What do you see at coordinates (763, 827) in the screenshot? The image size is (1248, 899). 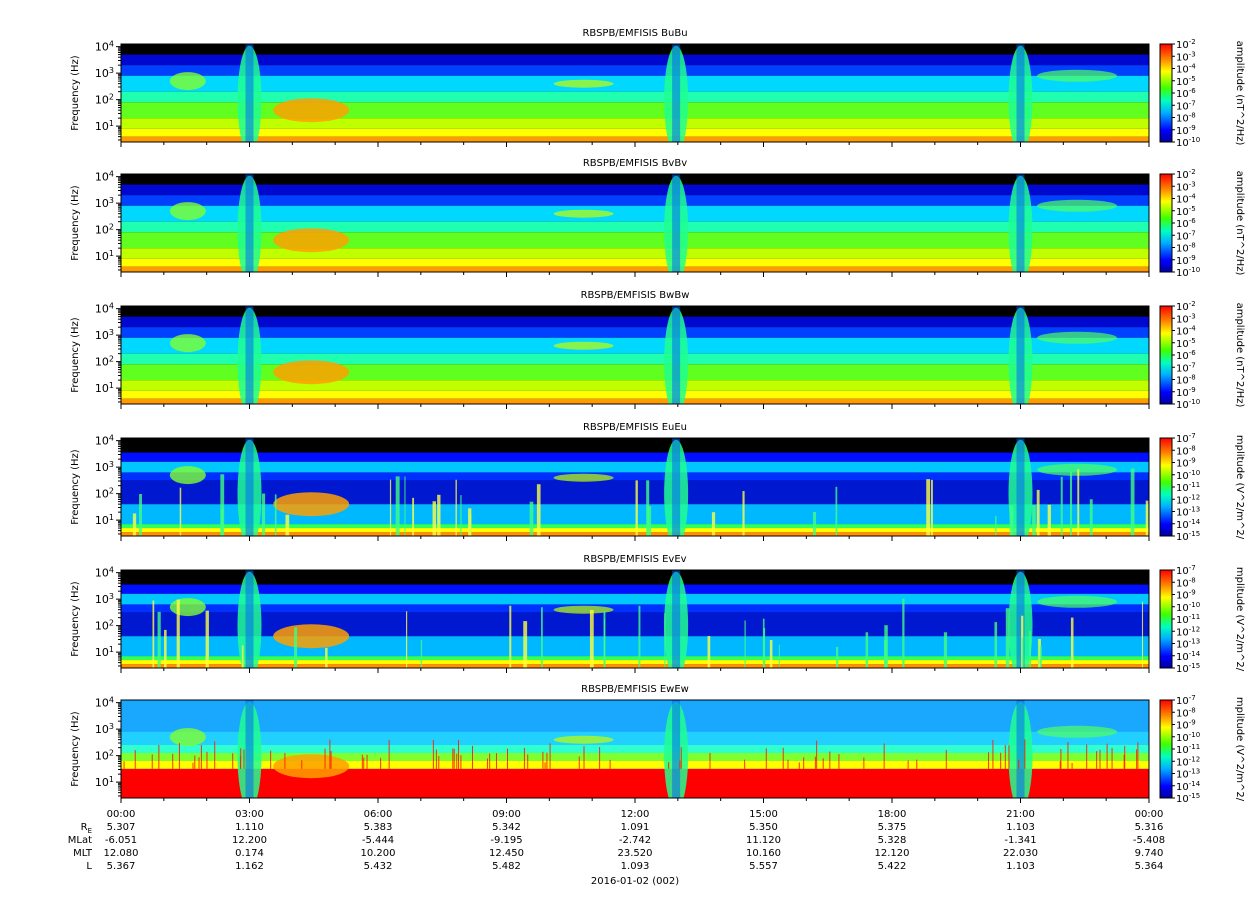 I see `ephemeris-value: 5.350` at bounding box center [763, 827].